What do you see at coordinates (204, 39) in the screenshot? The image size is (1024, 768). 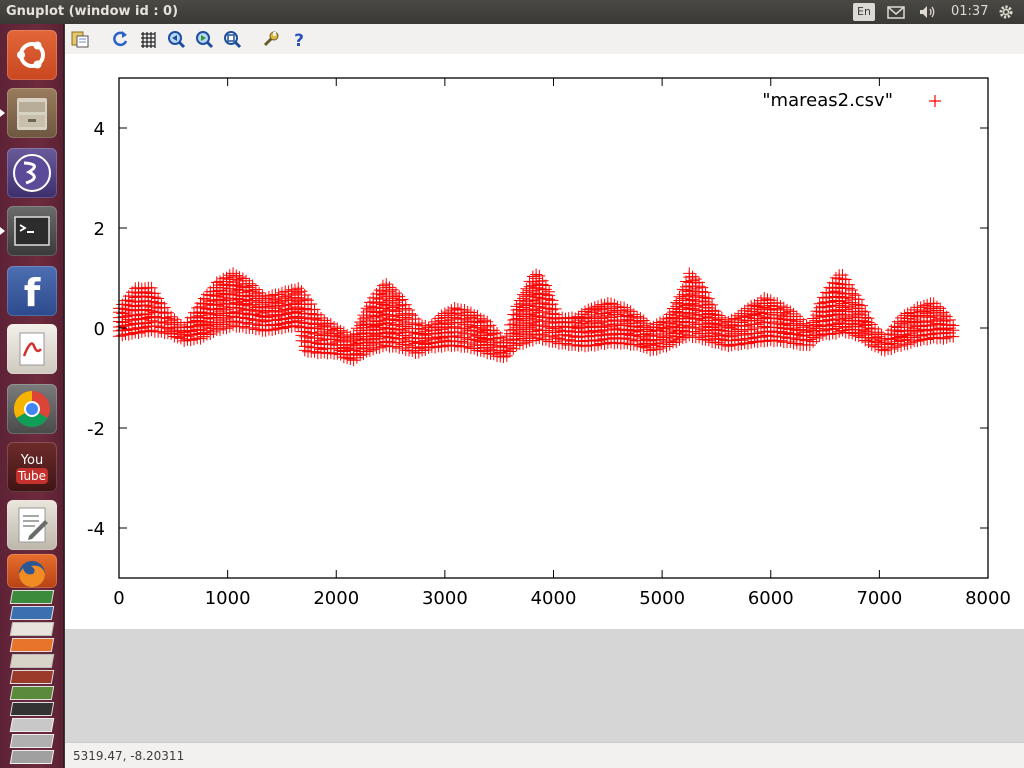 I see `zoom-next-icon` at bounding box center [204, 39].